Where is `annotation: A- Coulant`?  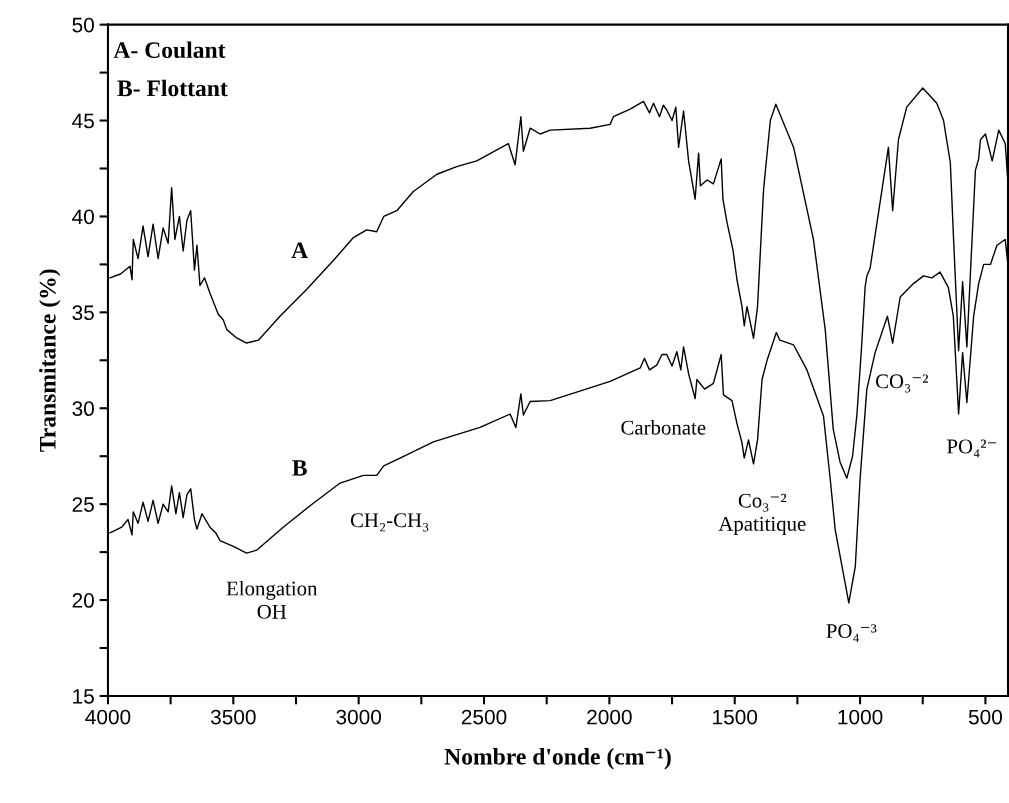
annotation: A- Coulant is located at coordinates (169, 50).